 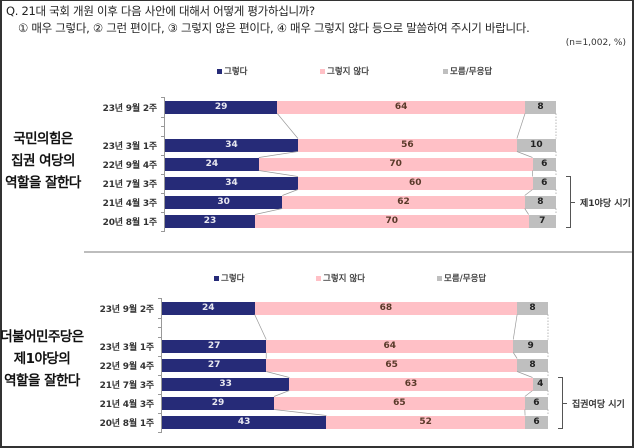 What do you see at coordinates (530, 346) in the screenshot?
I see `segment-dont-know: 9` at bounding box center [530, 346].